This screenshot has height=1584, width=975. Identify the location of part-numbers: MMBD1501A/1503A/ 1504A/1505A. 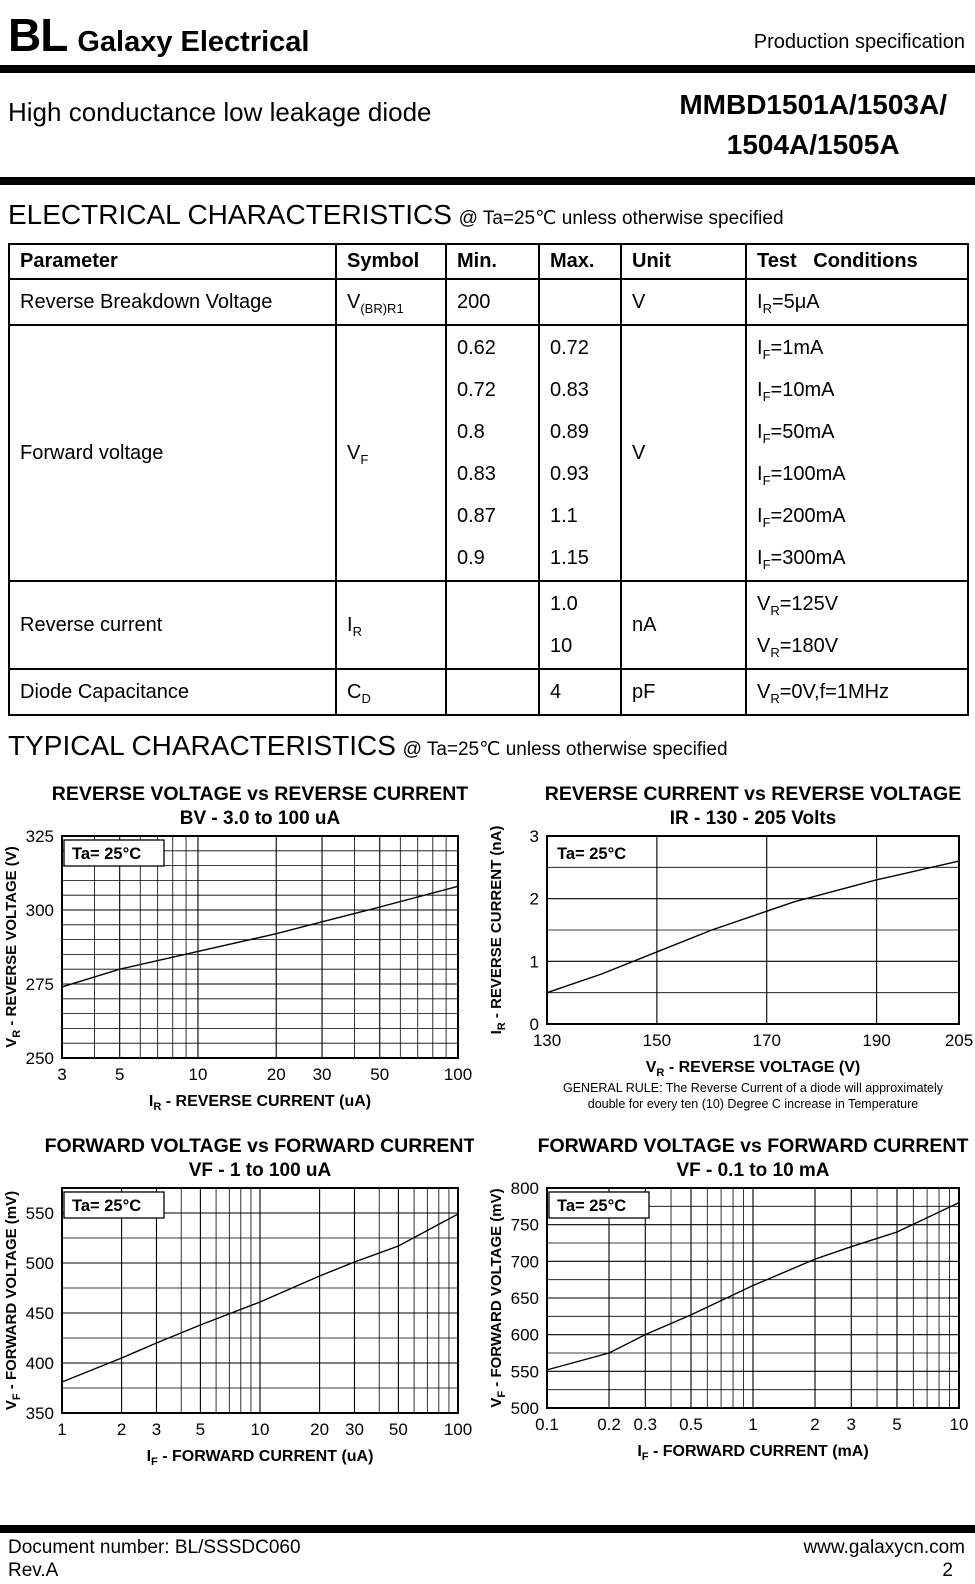
(813, 131).